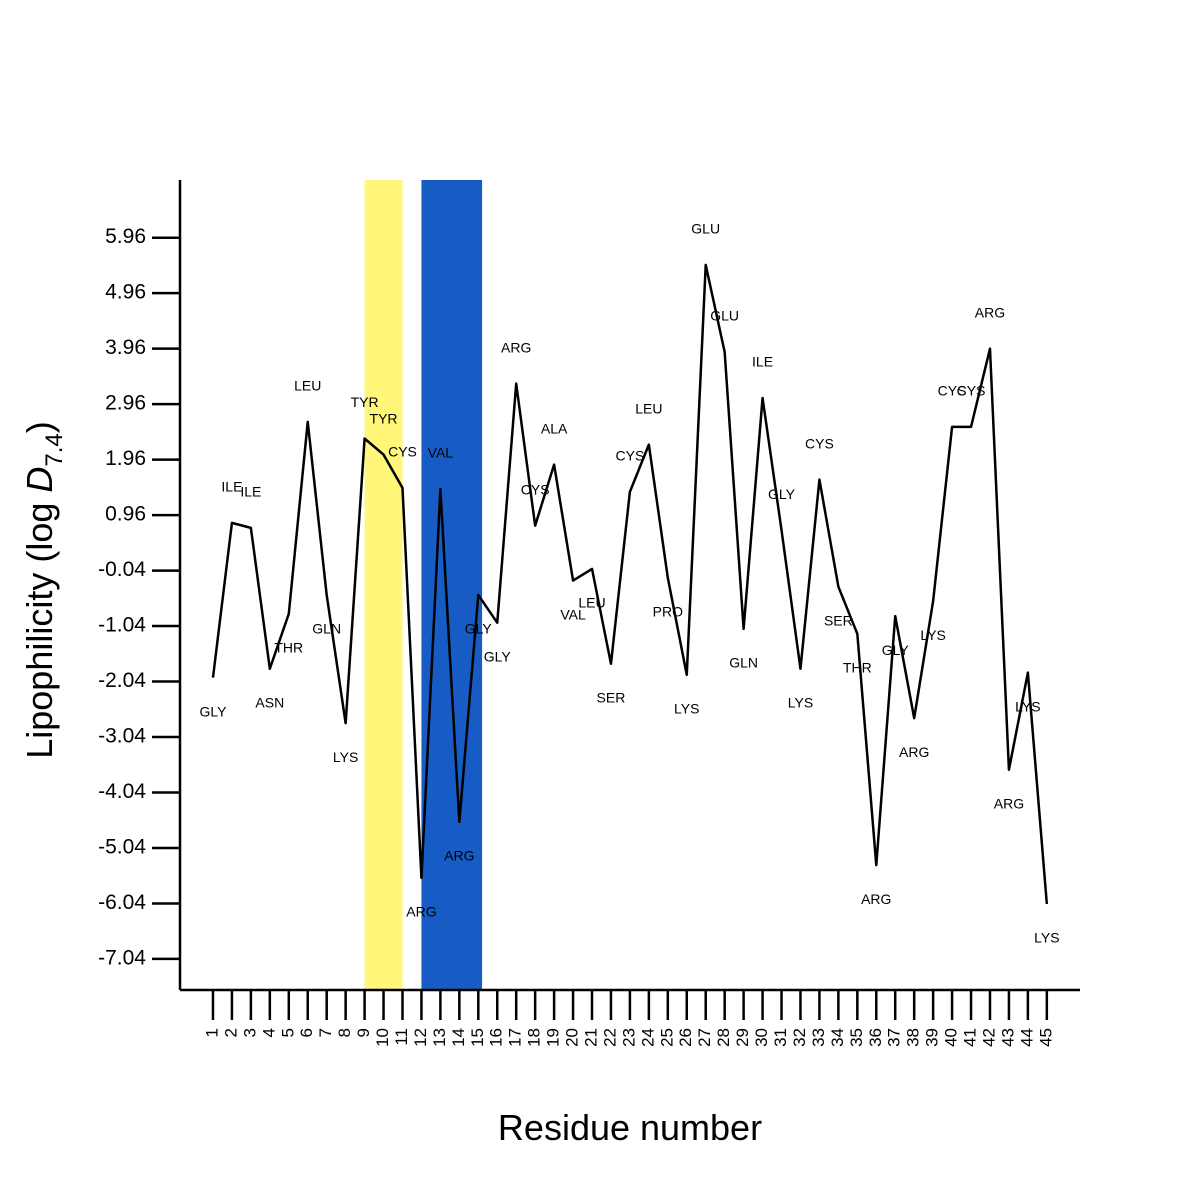 Image resolution: width=1200 pixels, height=1200 pixels. What do you see at coordinates (287, 1032) in the screenshot?
I see `x-tick-label: 5` at bounding box center [287, 1032].